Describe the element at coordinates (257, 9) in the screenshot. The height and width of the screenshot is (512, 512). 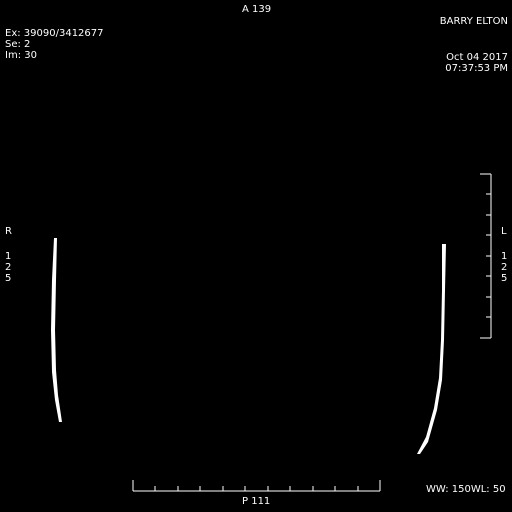
I see `top-orientation-label: A 139` at that location.